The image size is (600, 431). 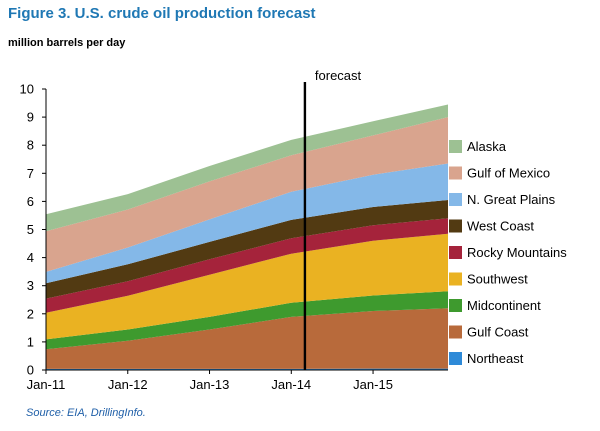 What do you see at coordinates (455, 146) in the screenshot?
I see `legend-swatch-alaska` at bounding box center [455, 146].